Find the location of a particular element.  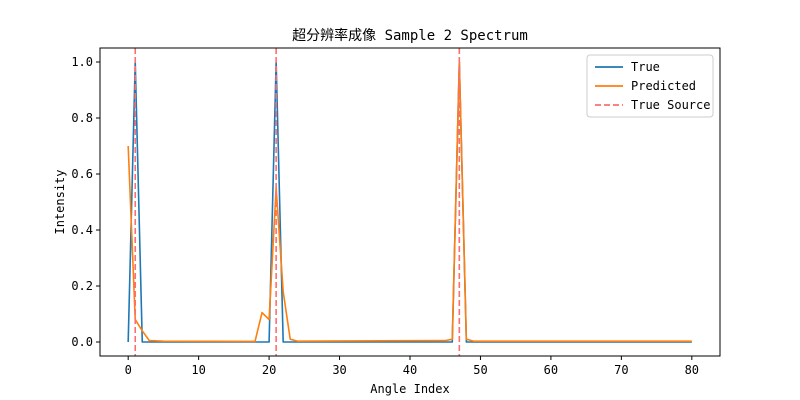

x-tick-label: 60 is located at coordinates (551, 370).